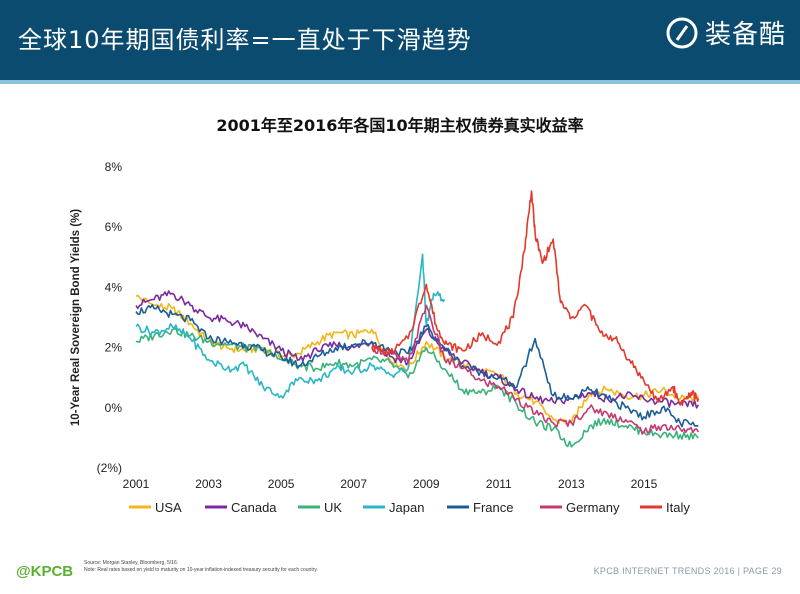  What do you see at coordinates (76, 317) in the screenshot?
I see `y-axis-title: 10-Year Real Sovereign Bond Yields (%)` at bounding box center [76, 317].